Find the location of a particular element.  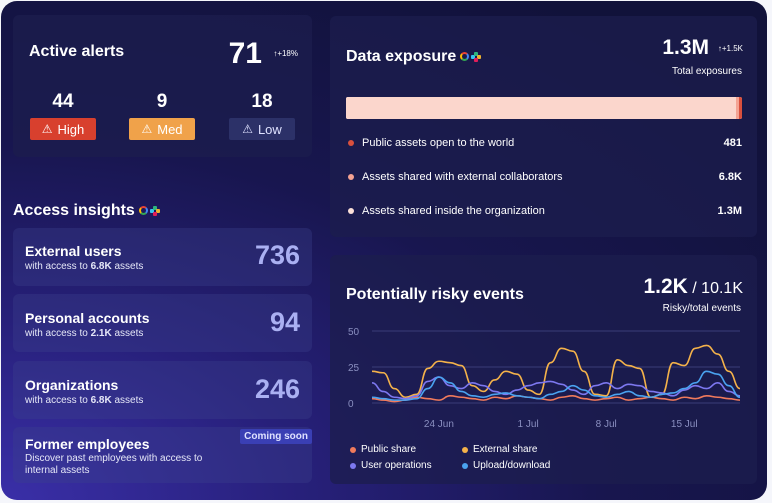

x-tick-label: 8 Jul is located at coordinates (606, 424).